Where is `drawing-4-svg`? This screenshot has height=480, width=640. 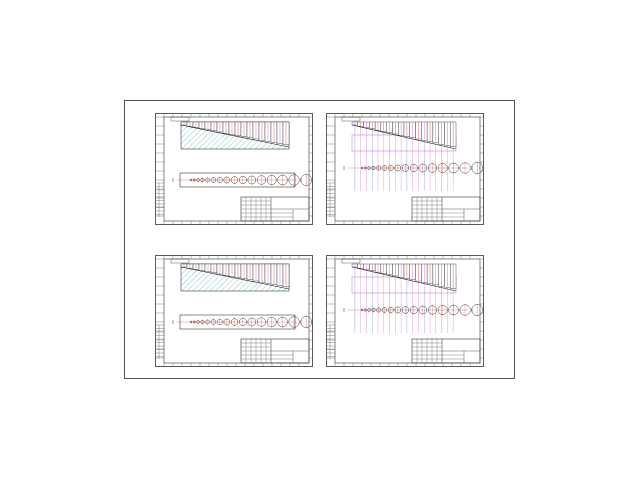 drawing-4-svg is located at coordinates (405, 311).